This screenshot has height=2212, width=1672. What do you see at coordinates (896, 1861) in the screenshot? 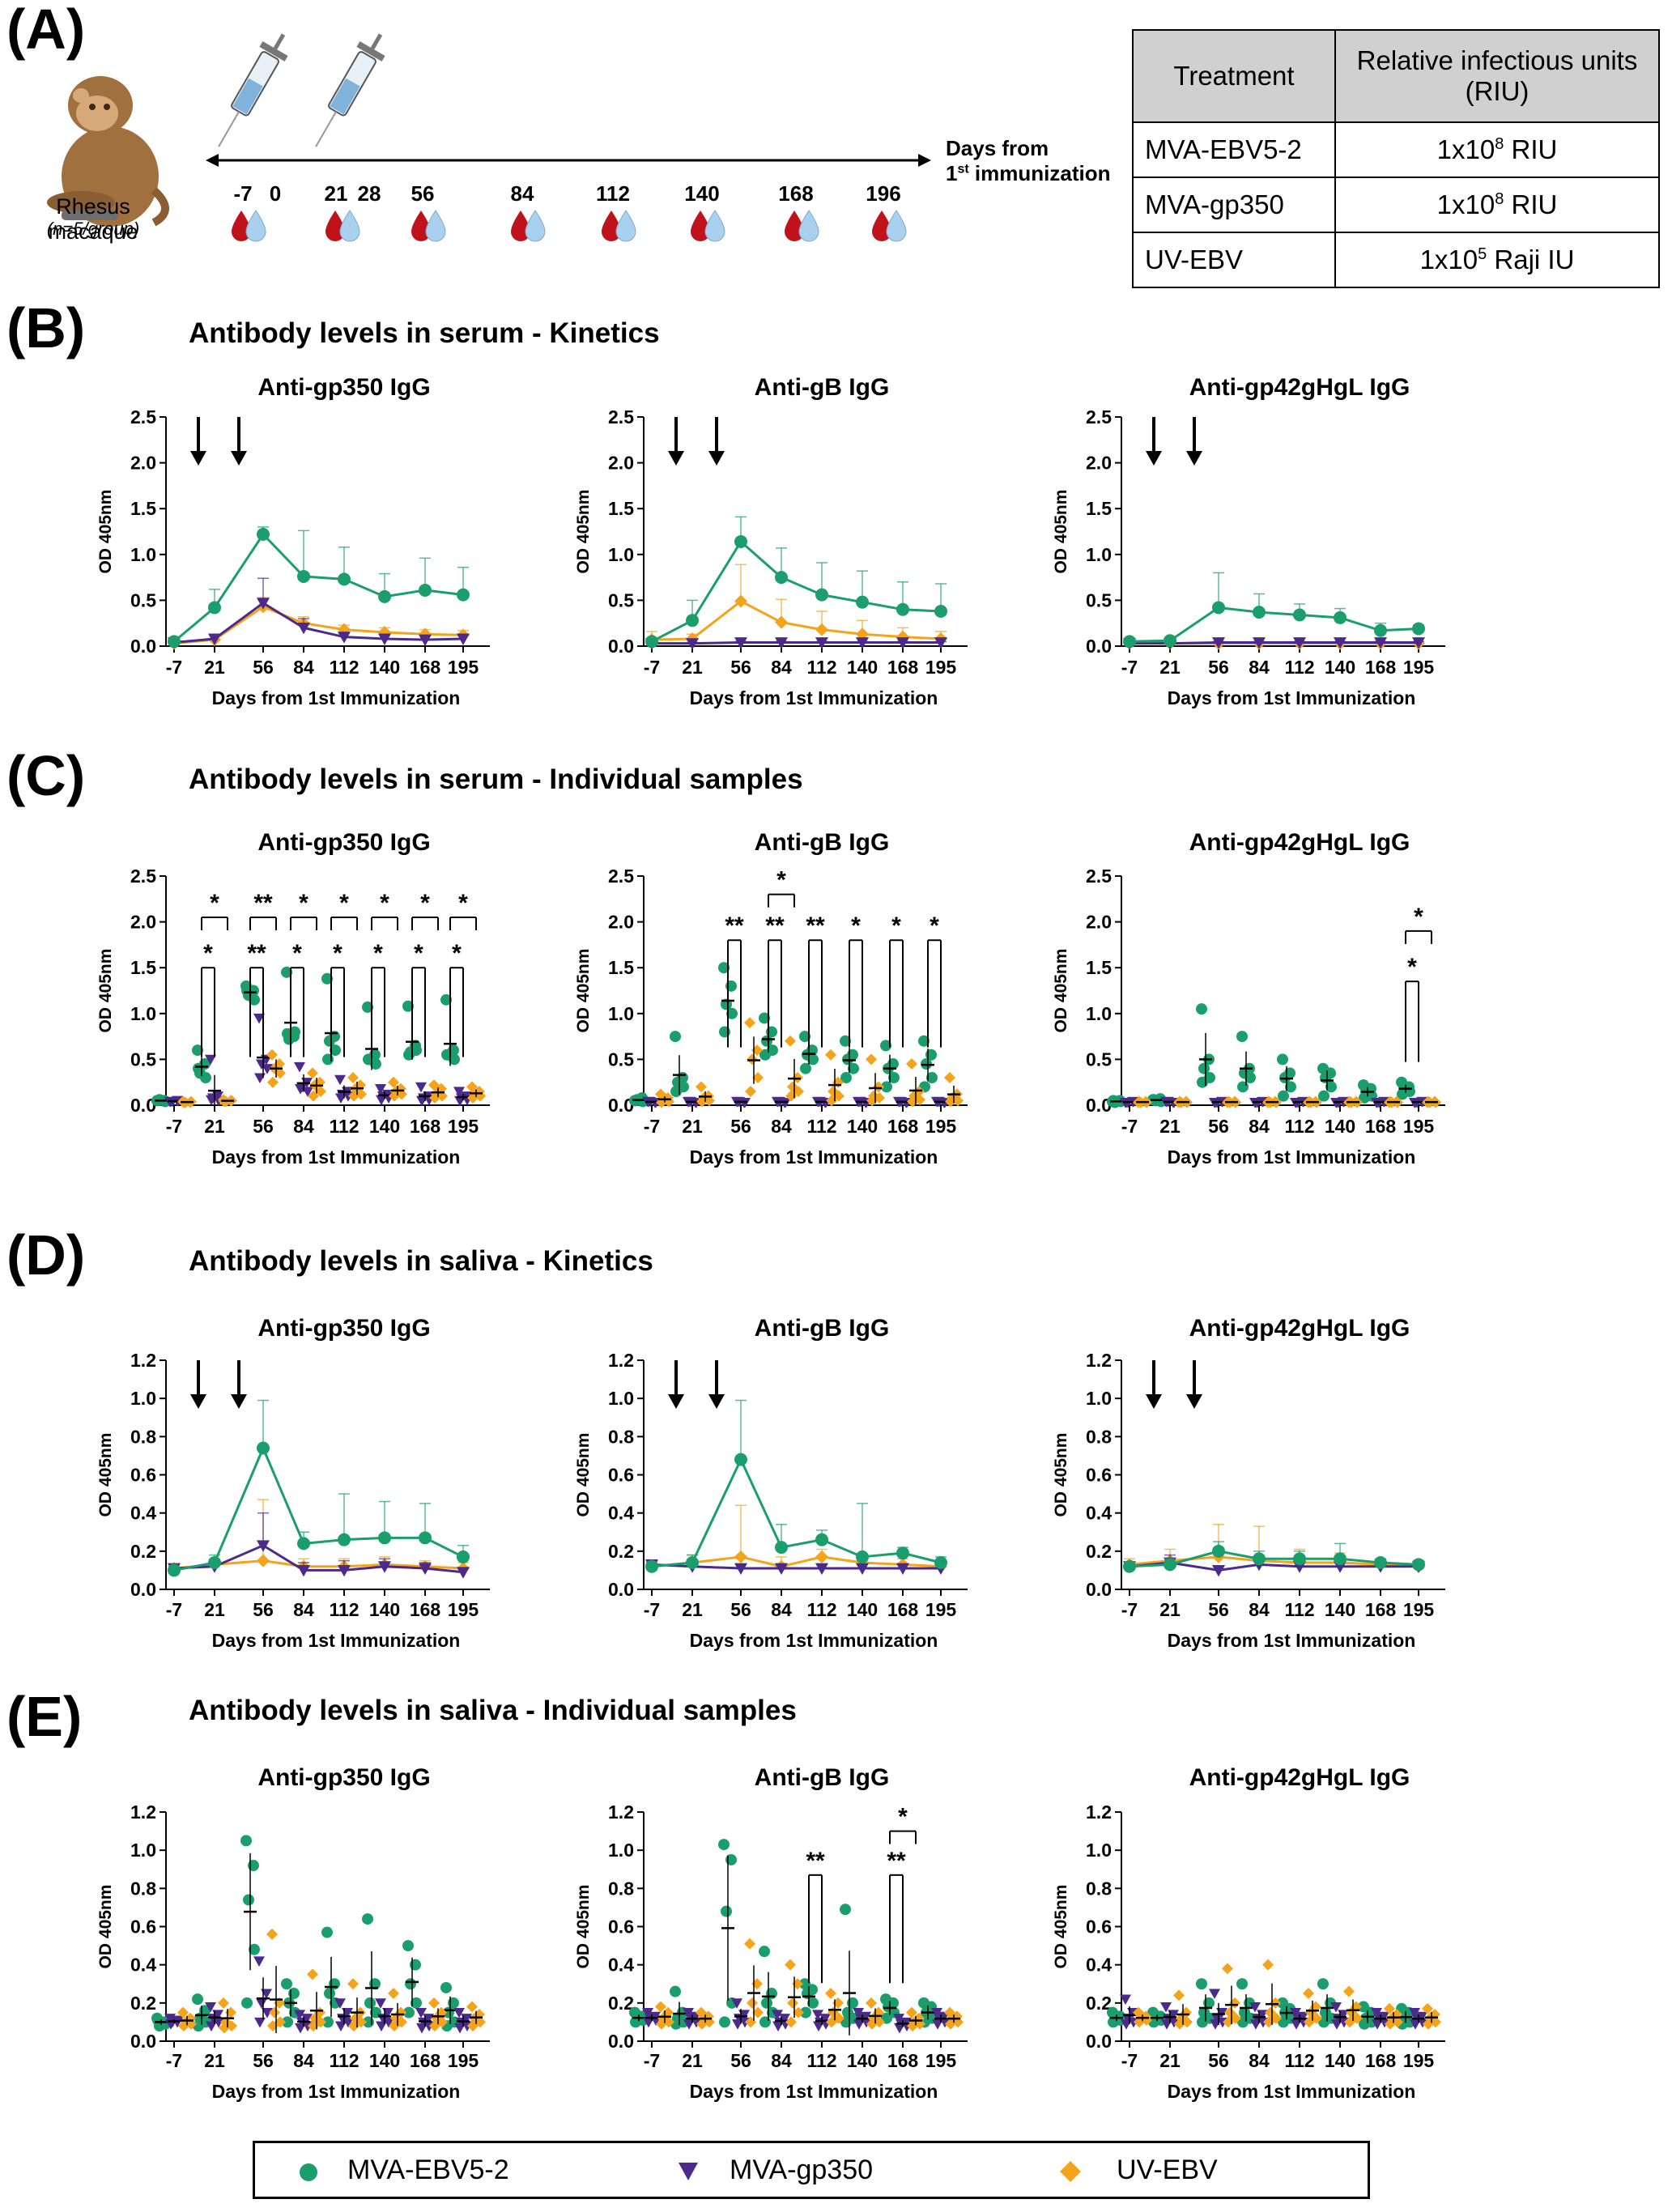
I see `significance-label: **` at bounding box center [896, 1861].